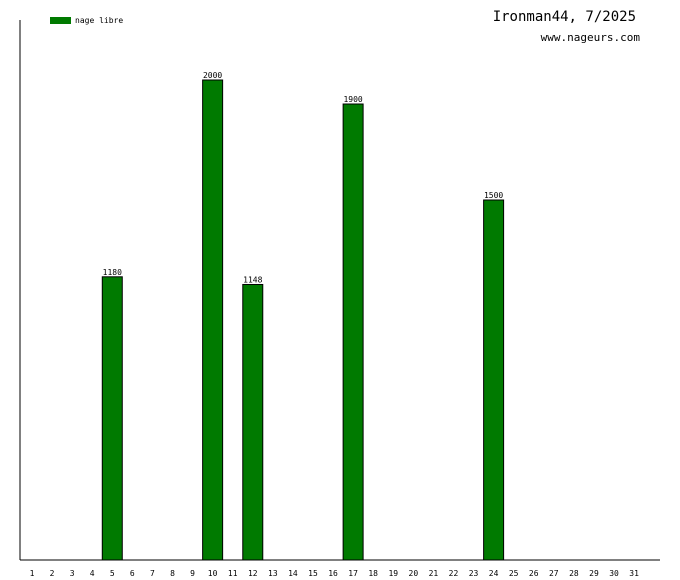  What do you see at coordinates (614, 573) in the screenshot?
I see `x-tick-label: 30` at bounding box center [614, 573].